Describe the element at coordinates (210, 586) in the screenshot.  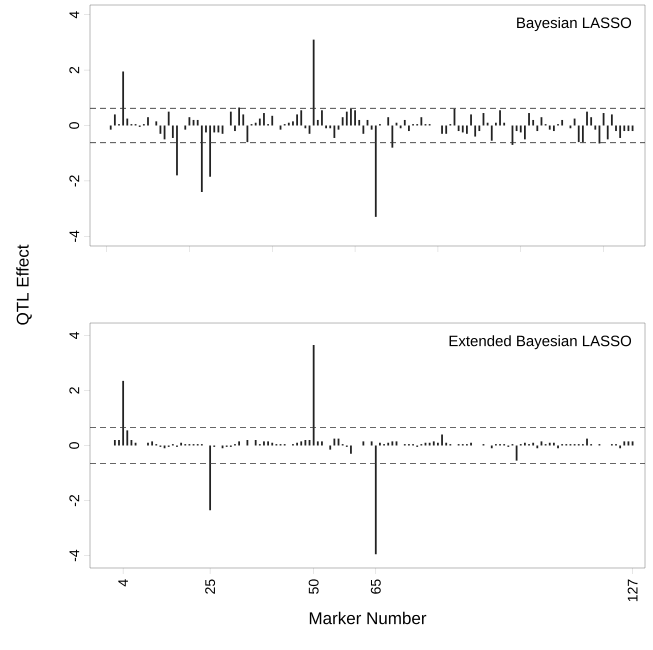
I see `x-tick-label: 25` at that location.